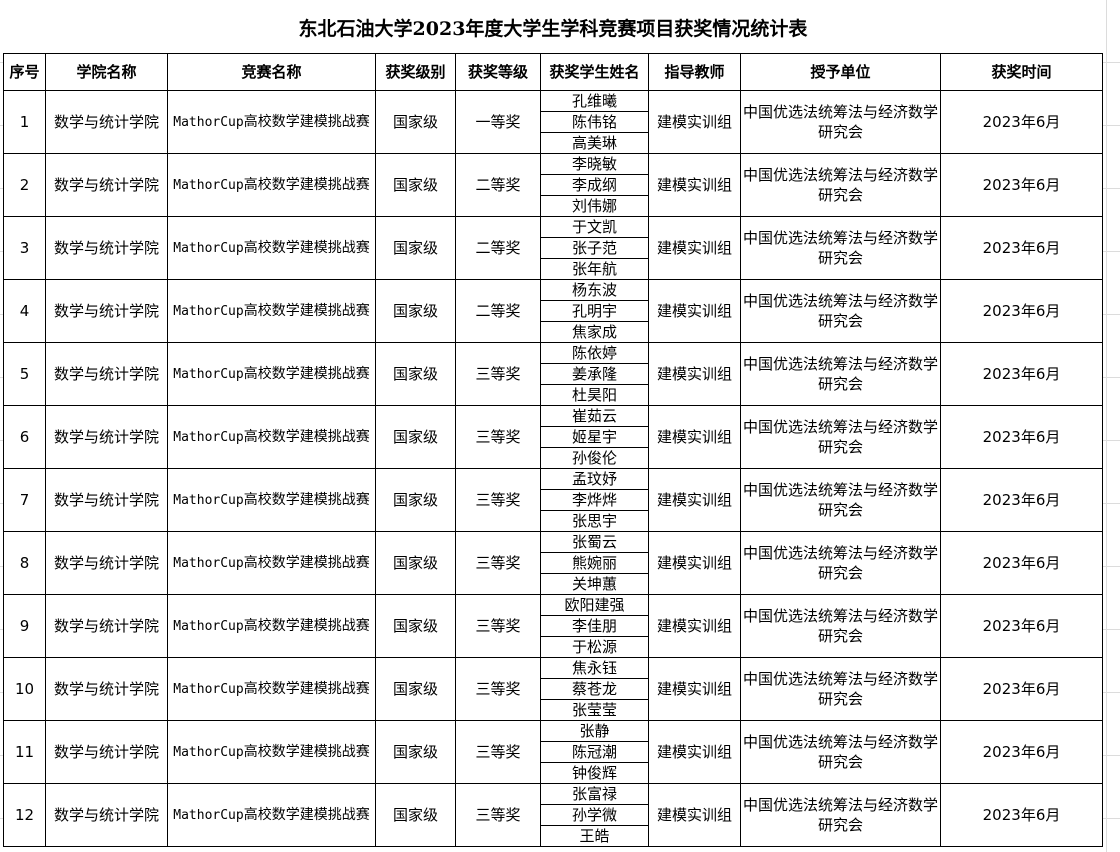 The height and width of the screenshot is (852, 1120). What do you see at coordinates (694, 72) in the screenshot?
I see `header-teacher: 指导教师` at bounding box center [694, 72].